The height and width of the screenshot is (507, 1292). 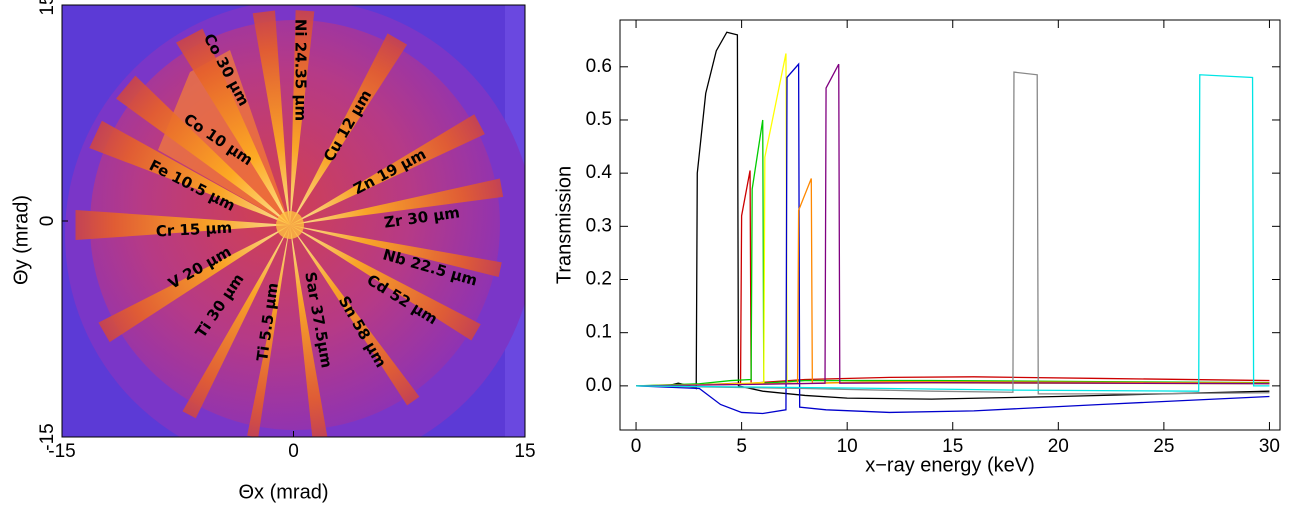 What do you see at coordinates (564, 225) in the screenshot?
I see `y-axis-label: Transmission` at bounding box center [564, 225].